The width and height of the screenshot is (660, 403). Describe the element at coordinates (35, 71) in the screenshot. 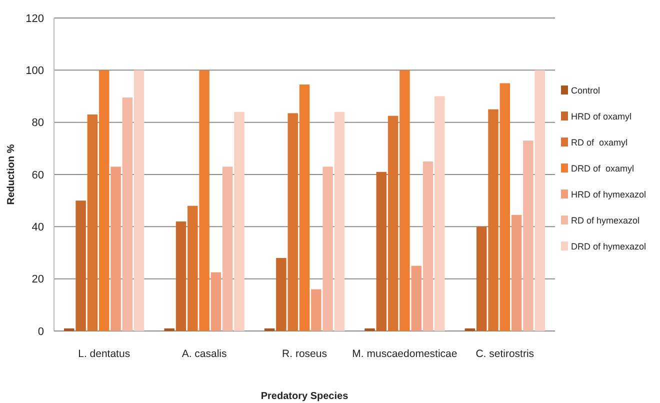

I see `y-tick-label: 100` at that location.